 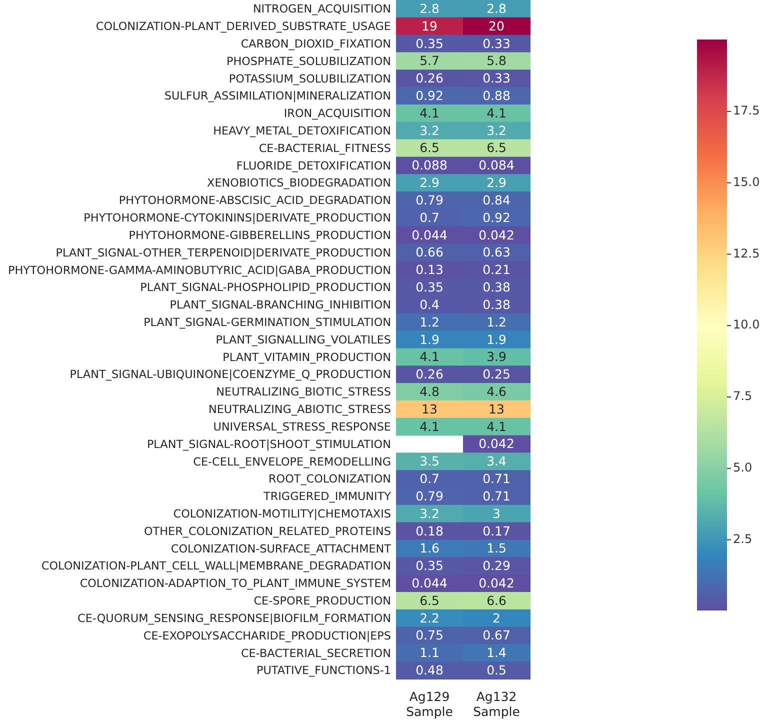 I want to click on color-bar-label: 15.0, so click(x=746, y=181).